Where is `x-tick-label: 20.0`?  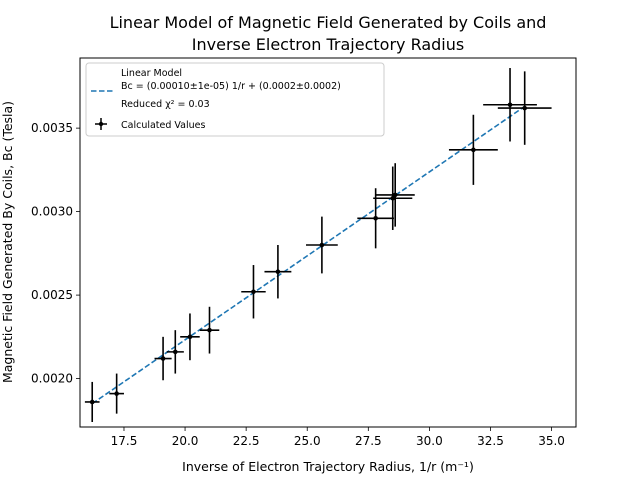 x-tick-label: 20.0 is located at coordinates (185, 441).